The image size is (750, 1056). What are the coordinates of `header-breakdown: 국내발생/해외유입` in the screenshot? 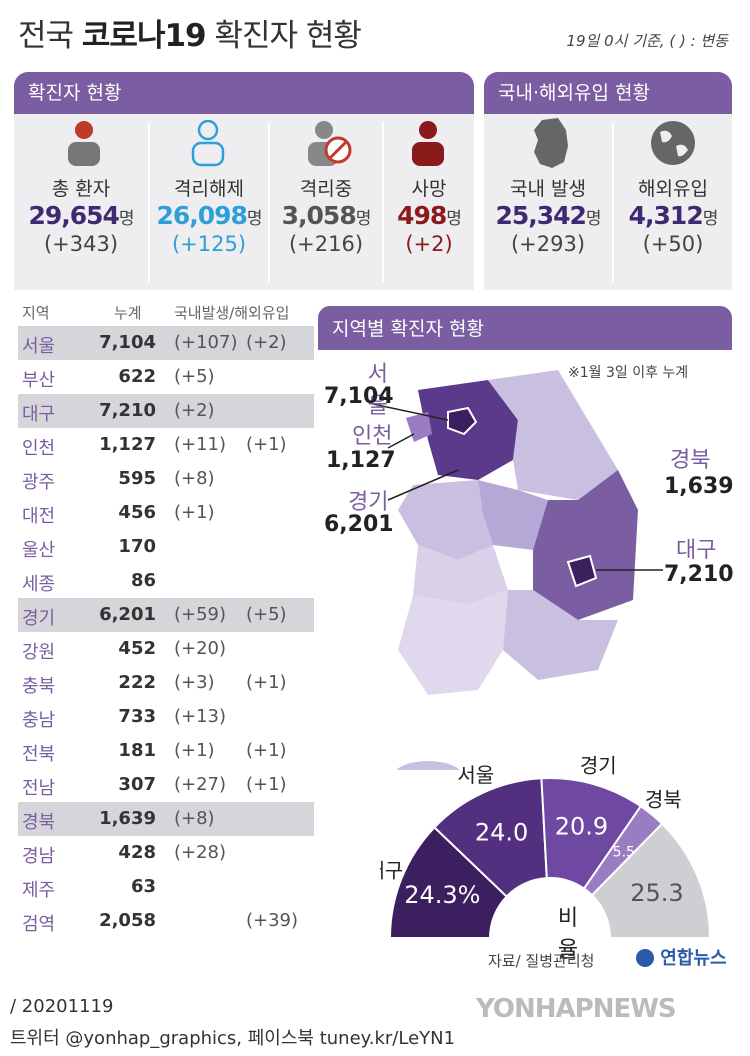 It's located at (232, 313).